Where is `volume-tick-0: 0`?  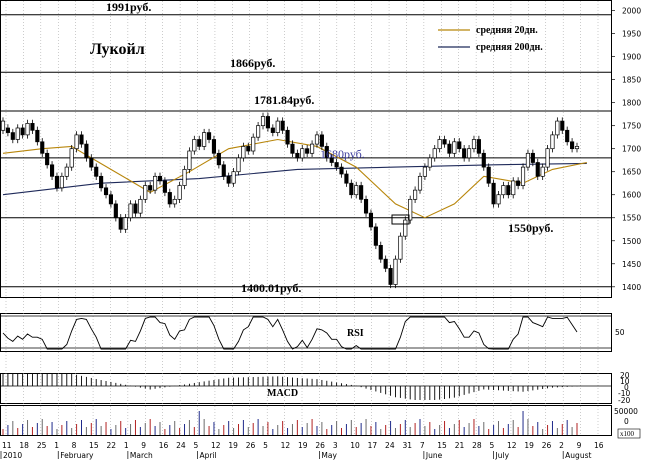
volume-tick-0: 0 is located at coordinates (626, 421).